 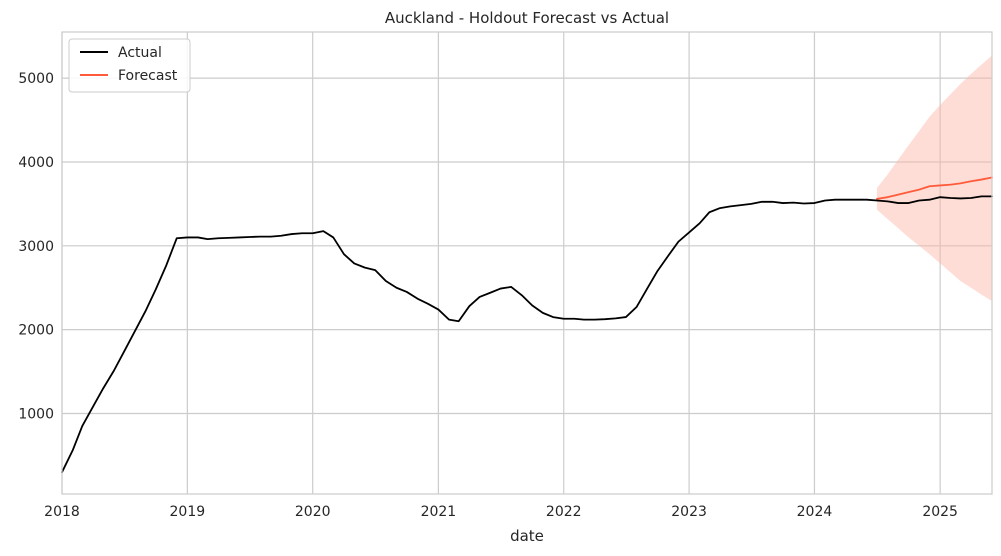 I want to click on y-tick-label: 3000, so click(x=36, y=247).